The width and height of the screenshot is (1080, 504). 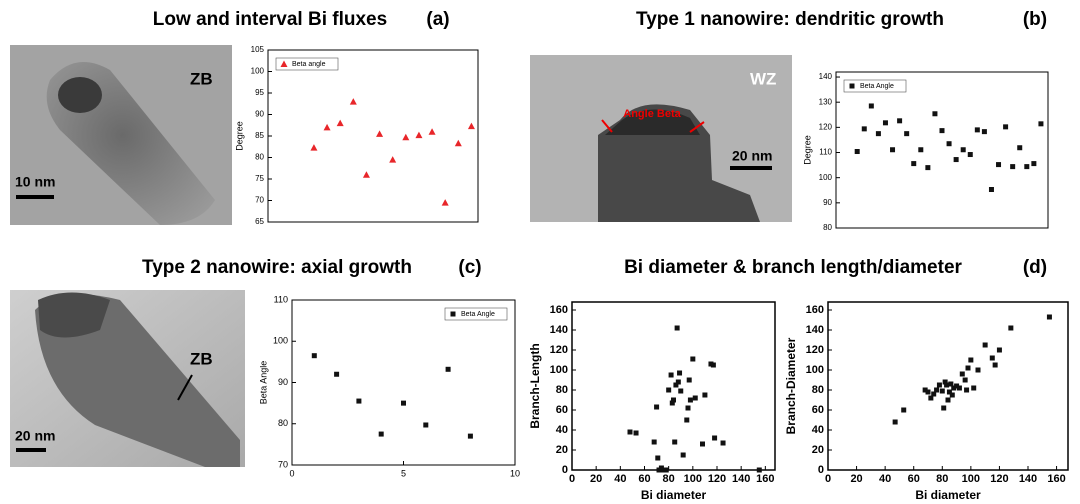 I want to click on panel-title: Low and interval Bi fluxes, so click(x=270, y=19).